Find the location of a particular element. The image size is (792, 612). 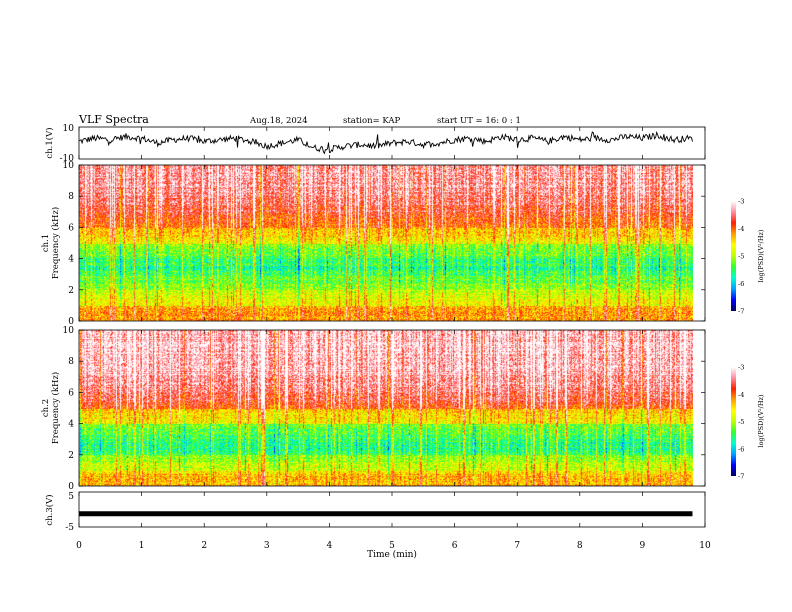

ch1-panel: 10 -10 ch.1(V) is located at coordinates (375, 144).